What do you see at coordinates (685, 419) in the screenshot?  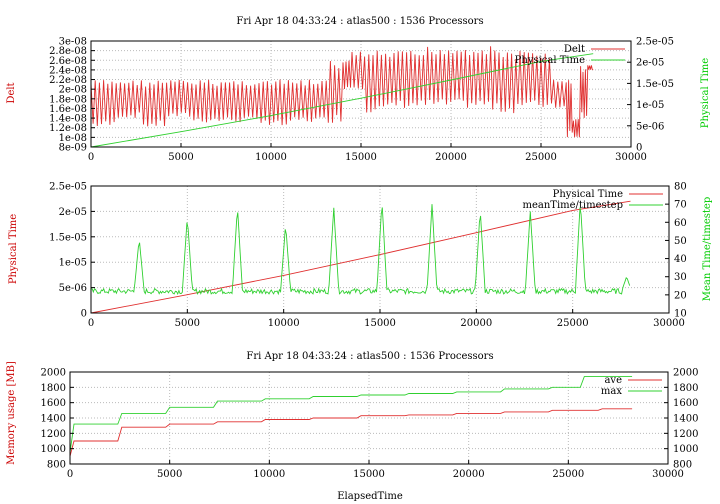 I see `y2-tick-label: 1400` at bounding box center [685, 419].